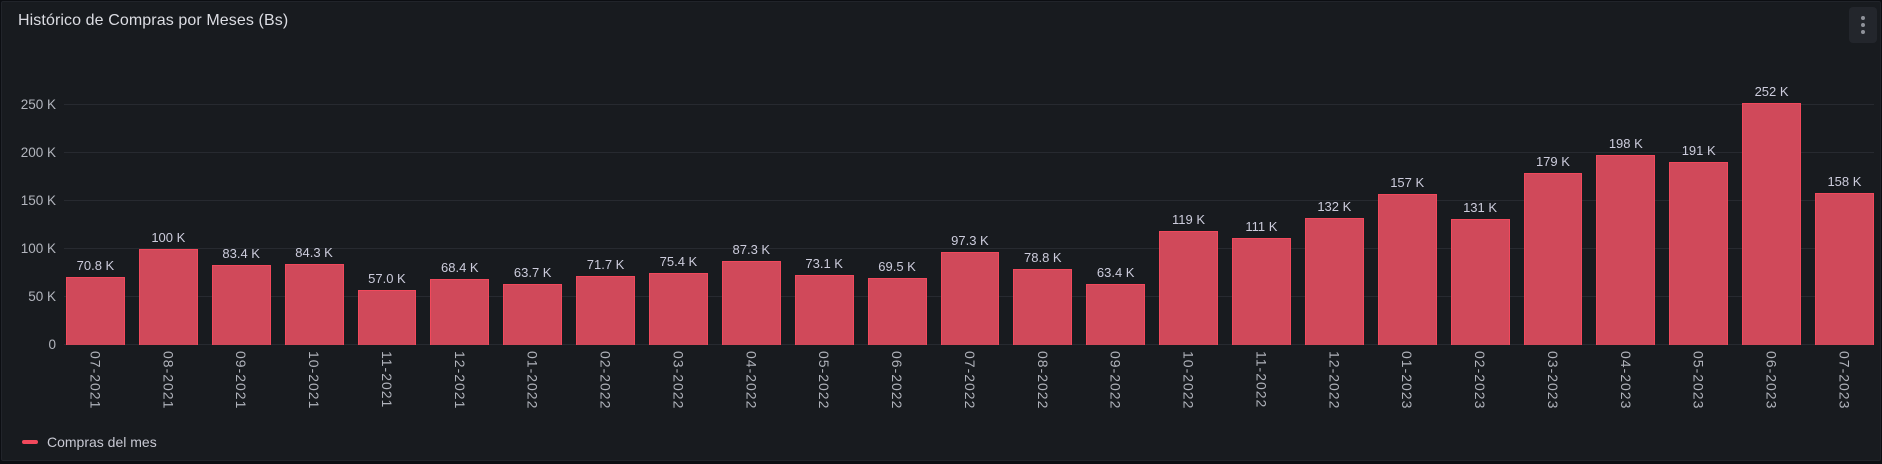 This screenshot has width=1882, height=464. I want to click on bar-07-2022, so click(970, 298).